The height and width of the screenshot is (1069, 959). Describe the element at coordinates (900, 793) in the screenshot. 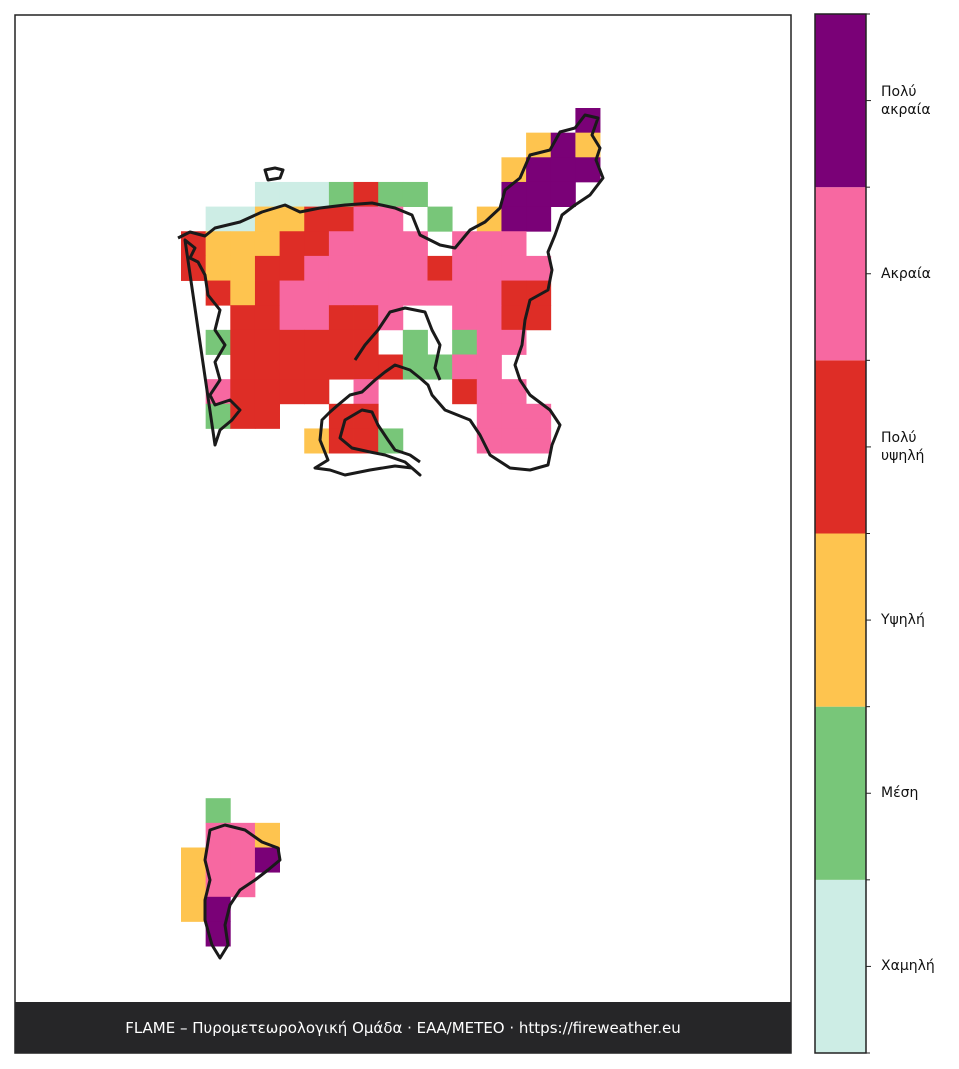

I see `colorbar-label: Μέση` at that location.